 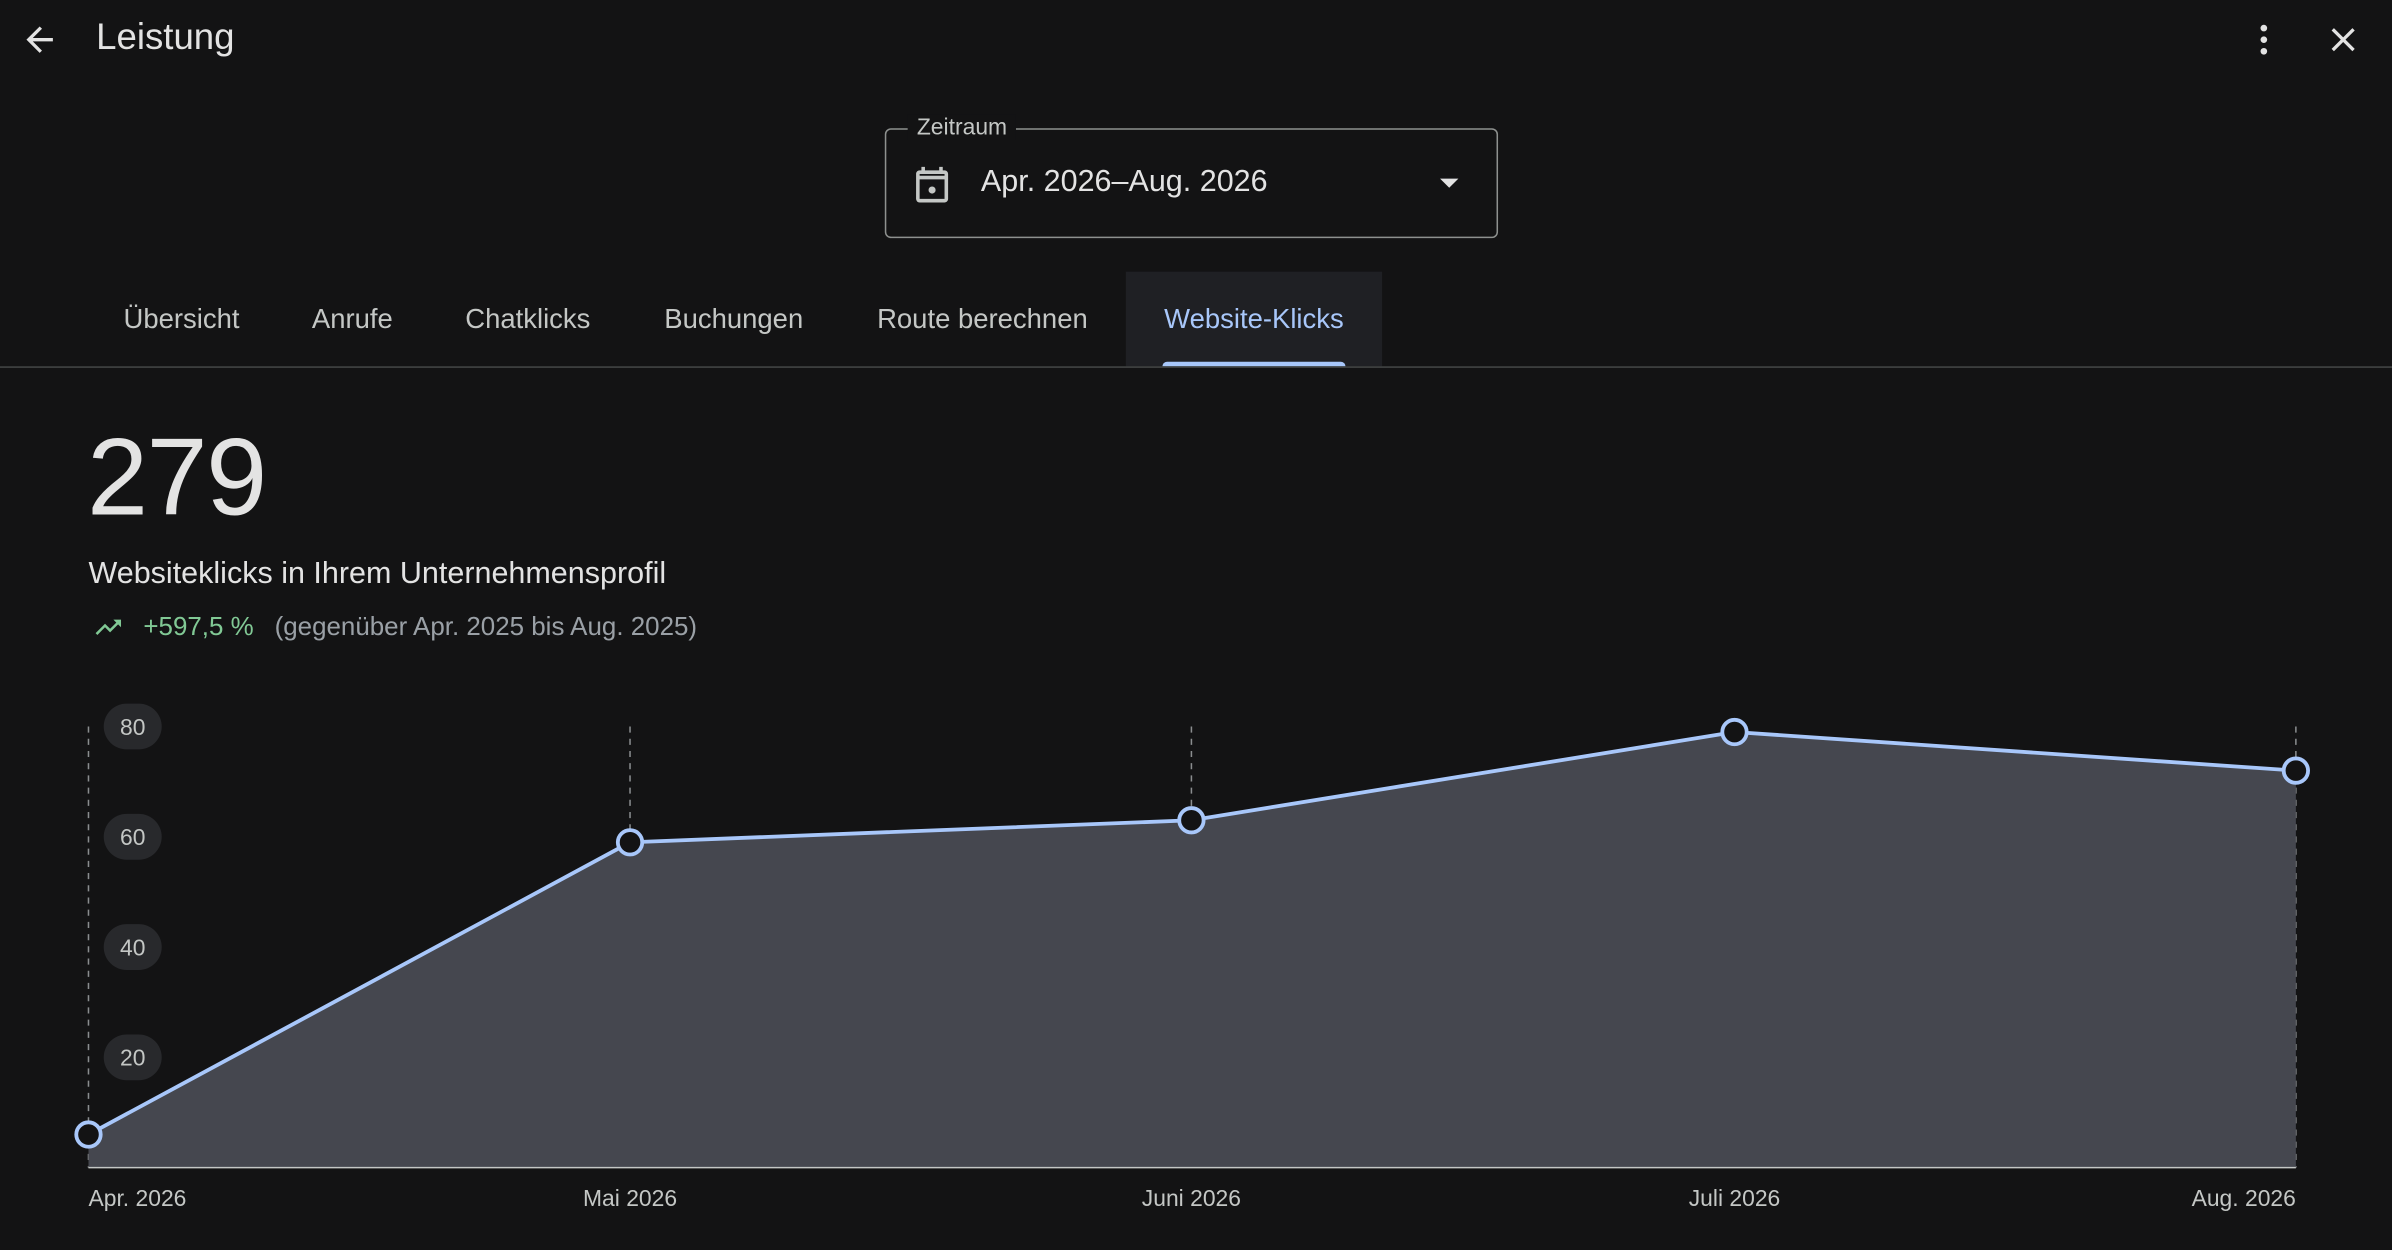 I want to click on y-tick-label: 40, so click(x=132, y=947).